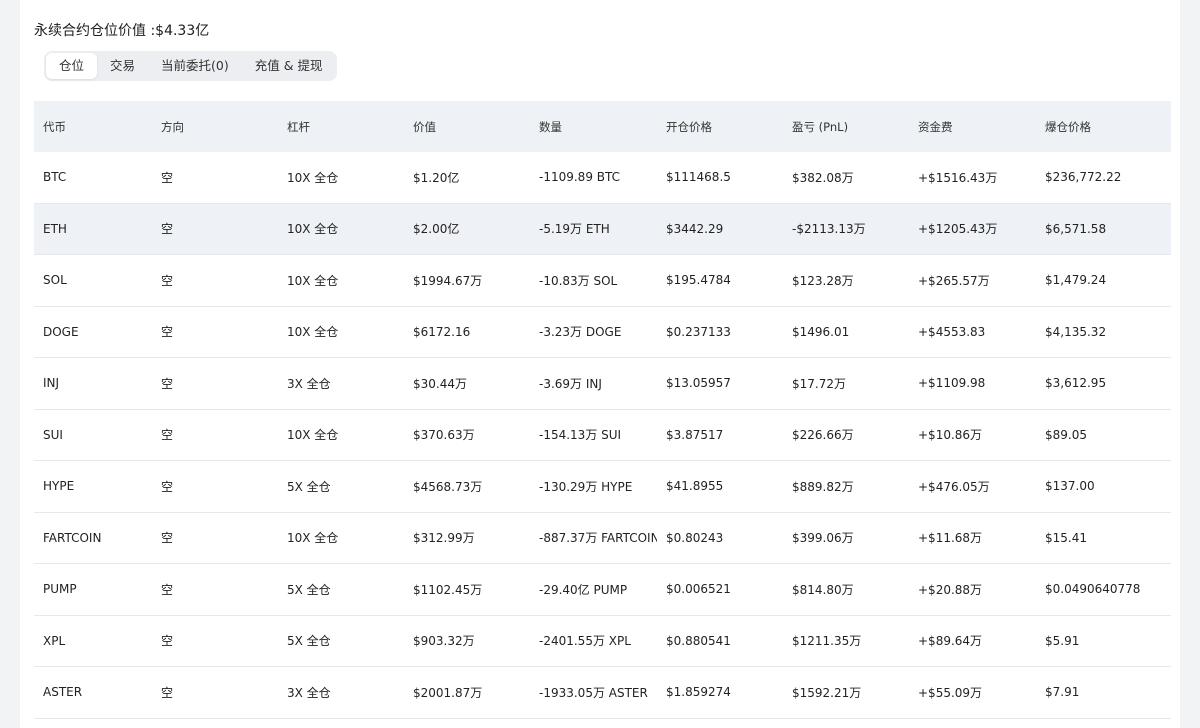 This screenshot has height=728, width=1200. What do you see at coordinates (467, 692) in the screenshot?
I see `cell-value: $2001.87万` at bounding box center [467, 692].